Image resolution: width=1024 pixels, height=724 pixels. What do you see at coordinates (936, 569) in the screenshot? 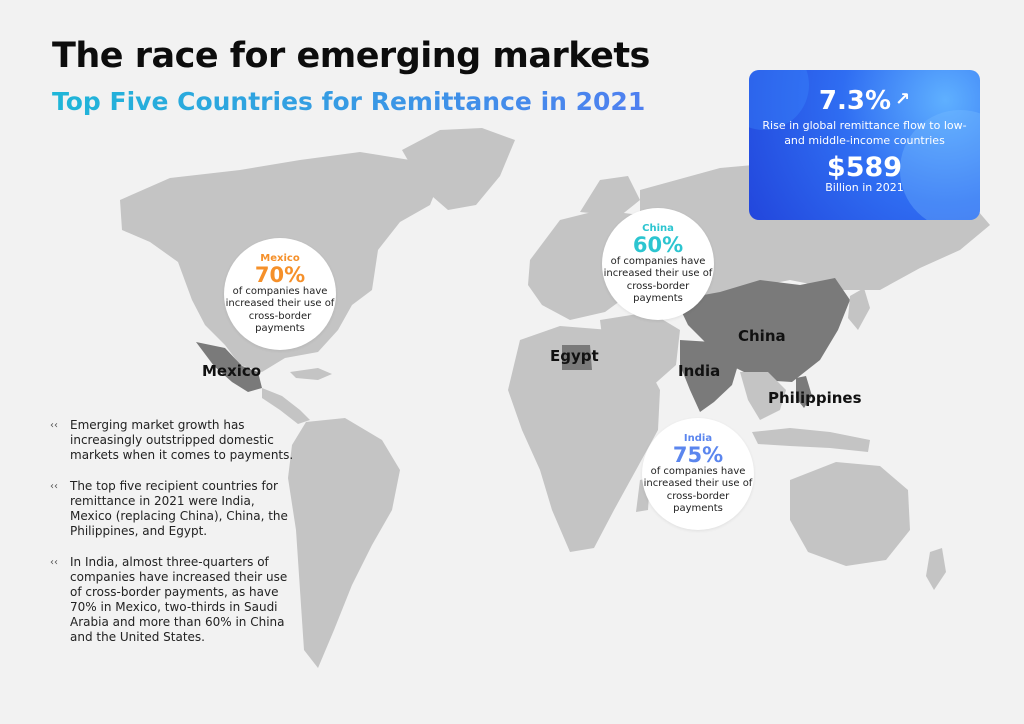
I see `land-new-zealand` at bounding box center [936, 569].